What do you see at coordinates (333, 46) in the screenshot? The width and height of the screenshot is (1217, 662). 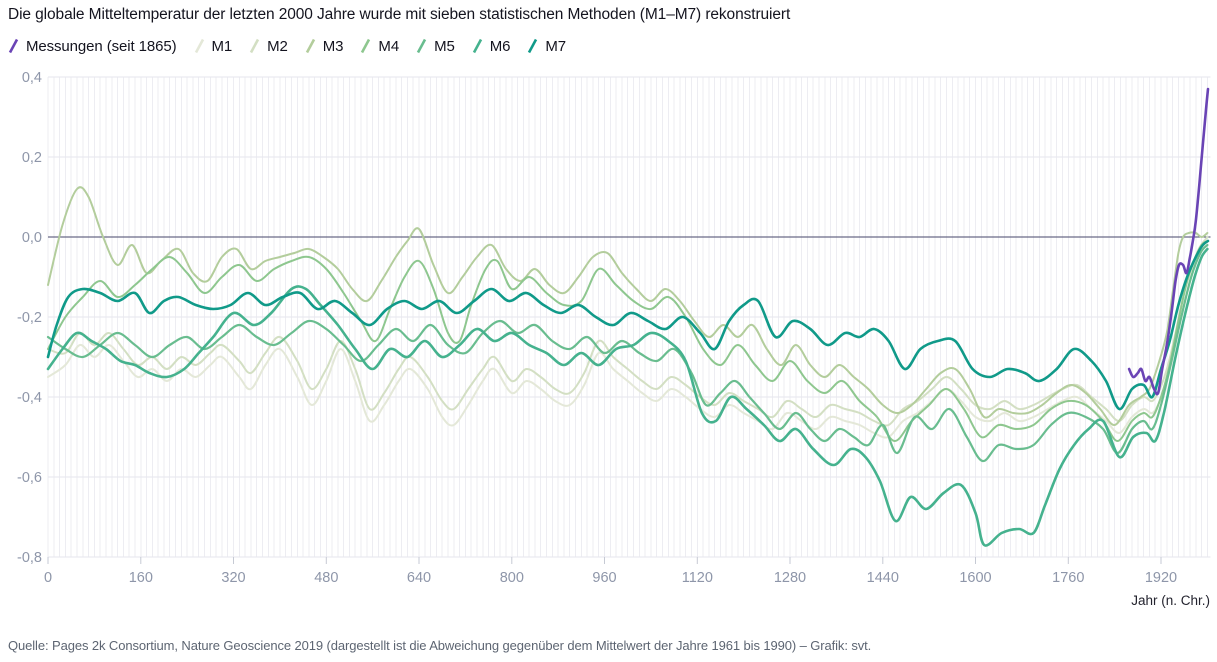 I see `legend-label: M3` at bounding box center [333, 46].